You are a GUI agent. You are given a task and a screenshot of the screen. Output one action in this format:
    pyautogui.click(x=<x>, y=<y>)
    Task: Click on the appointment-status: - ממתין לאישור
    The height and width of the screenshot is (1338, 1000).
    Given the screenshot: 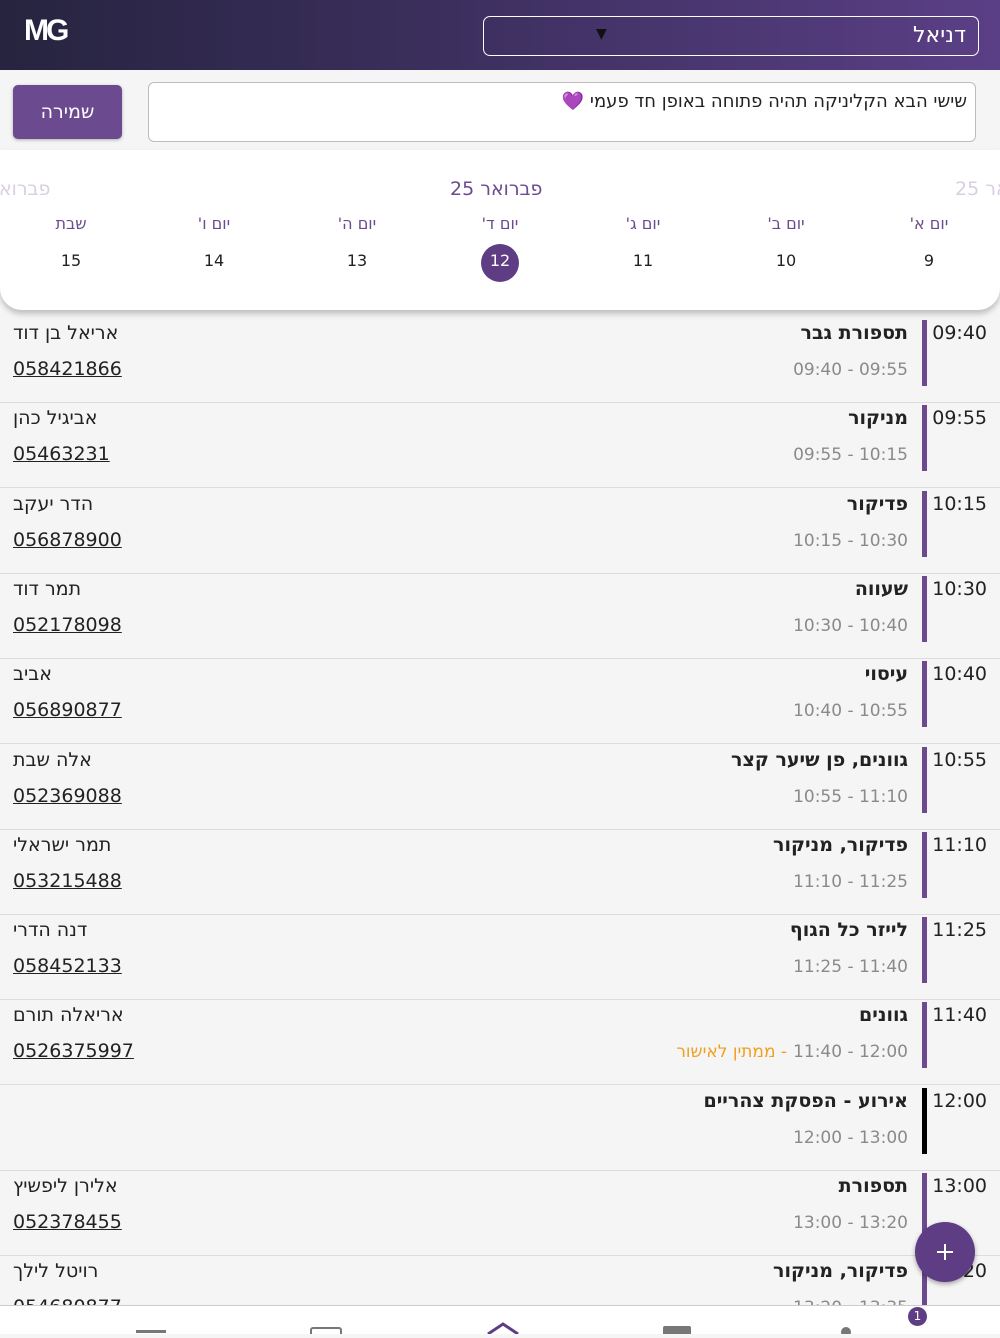 What is the action you would take?
    pyautogui.click(x=732, y=1052)
    